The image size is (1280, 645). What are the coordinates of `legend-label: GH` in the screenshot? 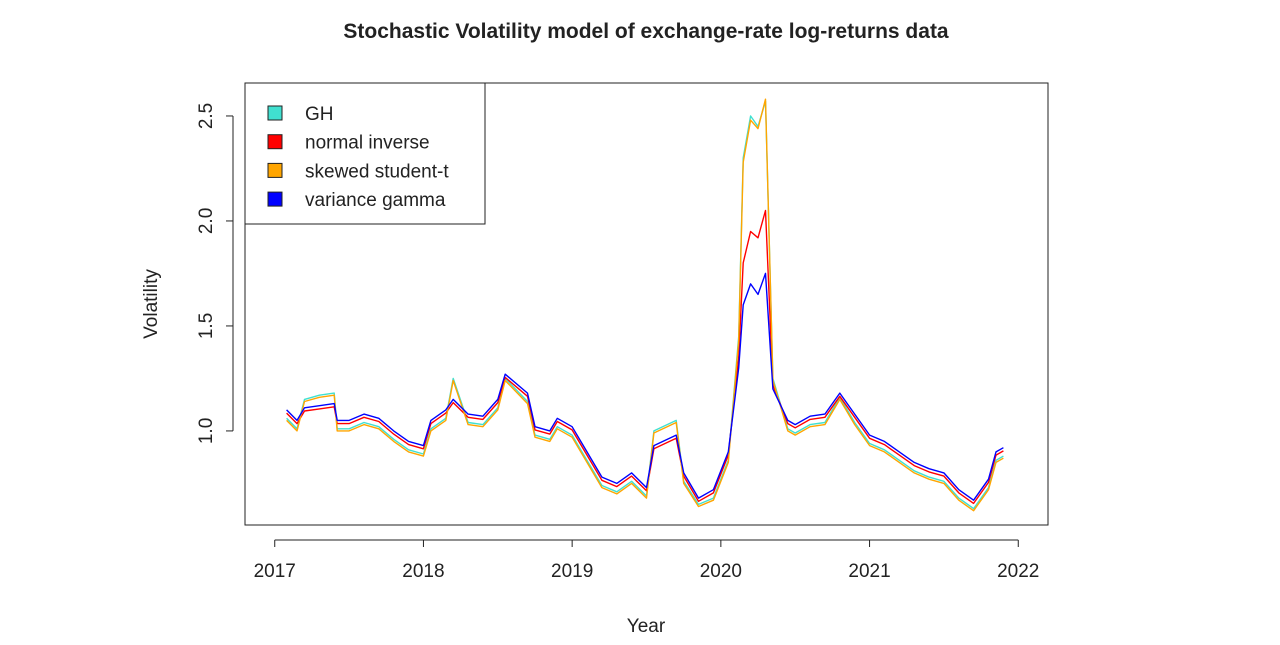 It's located at (319, 114).